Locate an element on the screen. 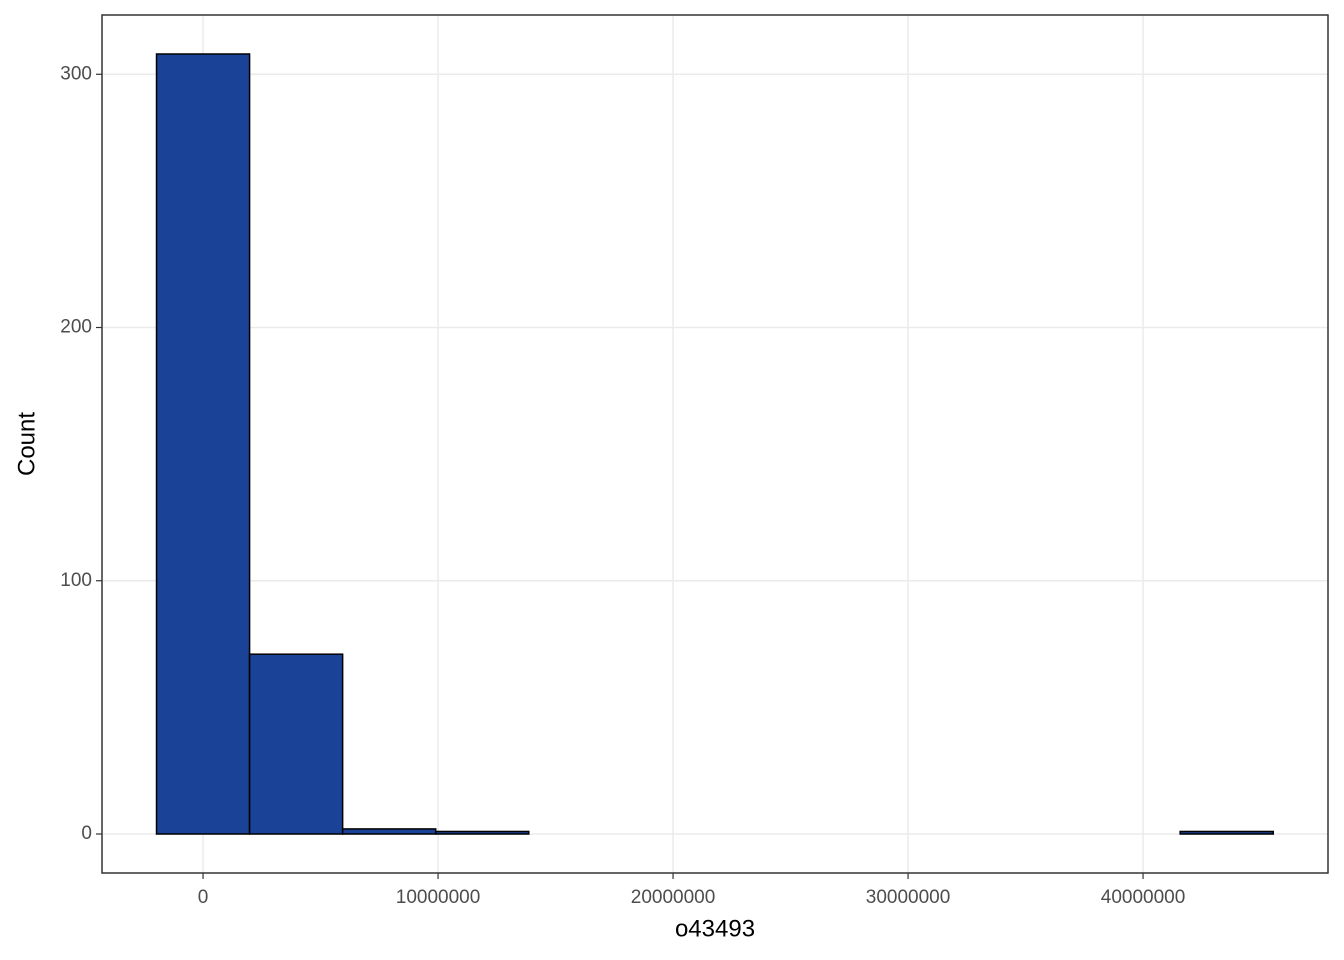  x-axis-label: o43493 is located at coordinates (715, 928).